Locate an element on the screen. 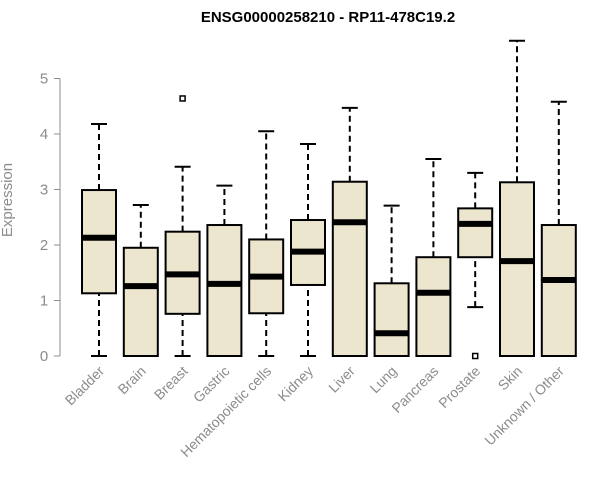 This screenshot has height=500, width=600. box-gastric is located at coordinates (224, 270).